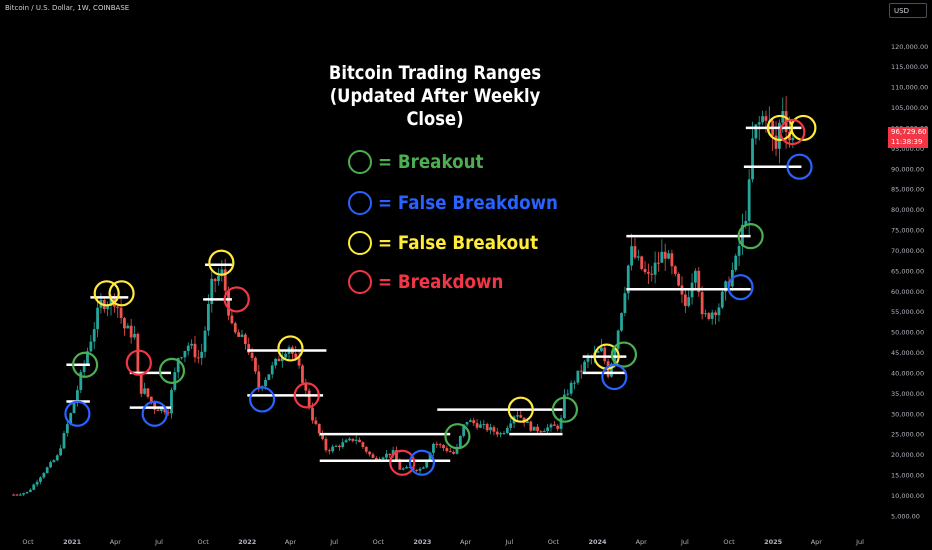  Describe the element at coordinates (907, 292) in the screenshot. I see `price-tick-label: 60,000.00` at that location.